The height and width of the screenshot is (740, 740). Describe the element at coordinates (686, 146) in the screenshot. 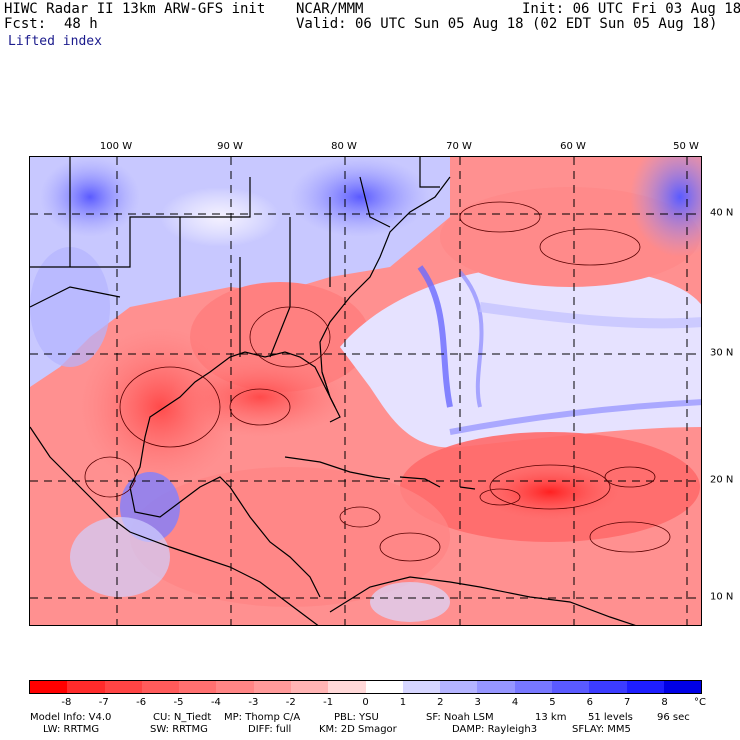

I see `lon-label-50w: 50 W` at that location.